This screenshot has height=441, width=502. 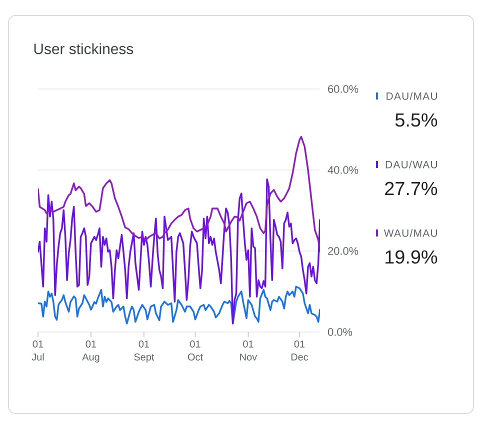 I want to click on text: 19.9%, so click(x=412, y=257).